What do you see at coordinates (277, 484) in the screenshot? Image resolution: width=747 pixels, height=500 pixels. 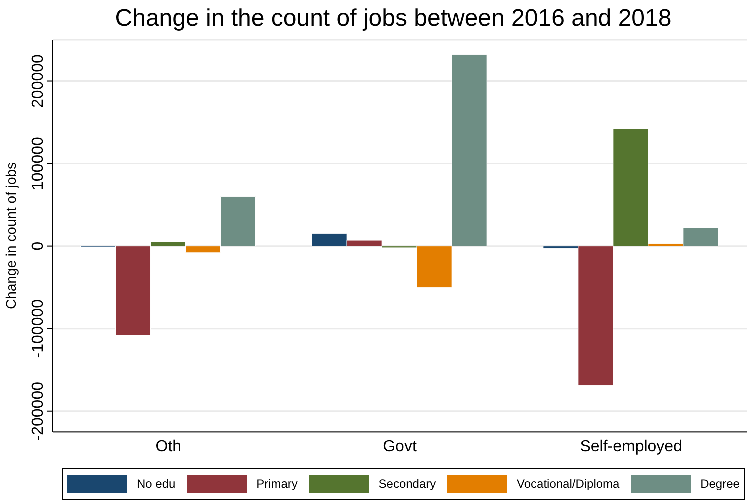 I see `legend-label: Primary` at bounding box center [277, 484].